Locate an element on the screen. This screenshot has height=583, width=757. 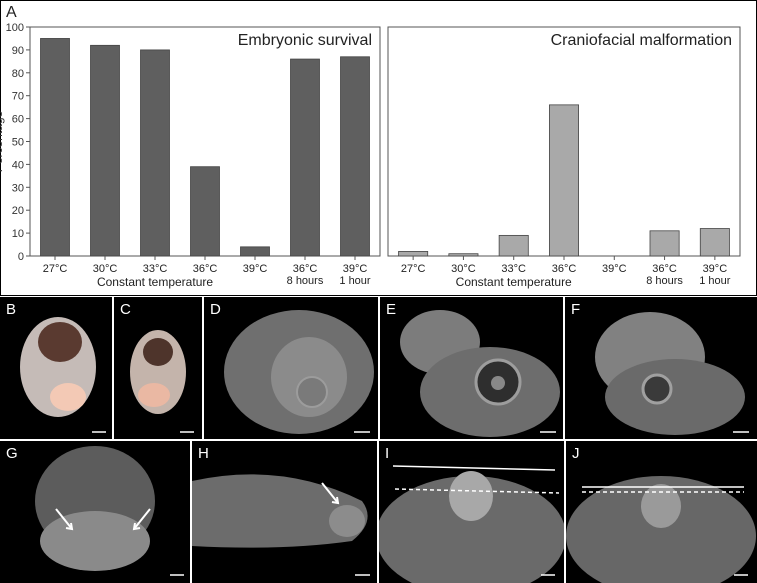
y-tick-label: 100 is located at coordinates (15, 28).